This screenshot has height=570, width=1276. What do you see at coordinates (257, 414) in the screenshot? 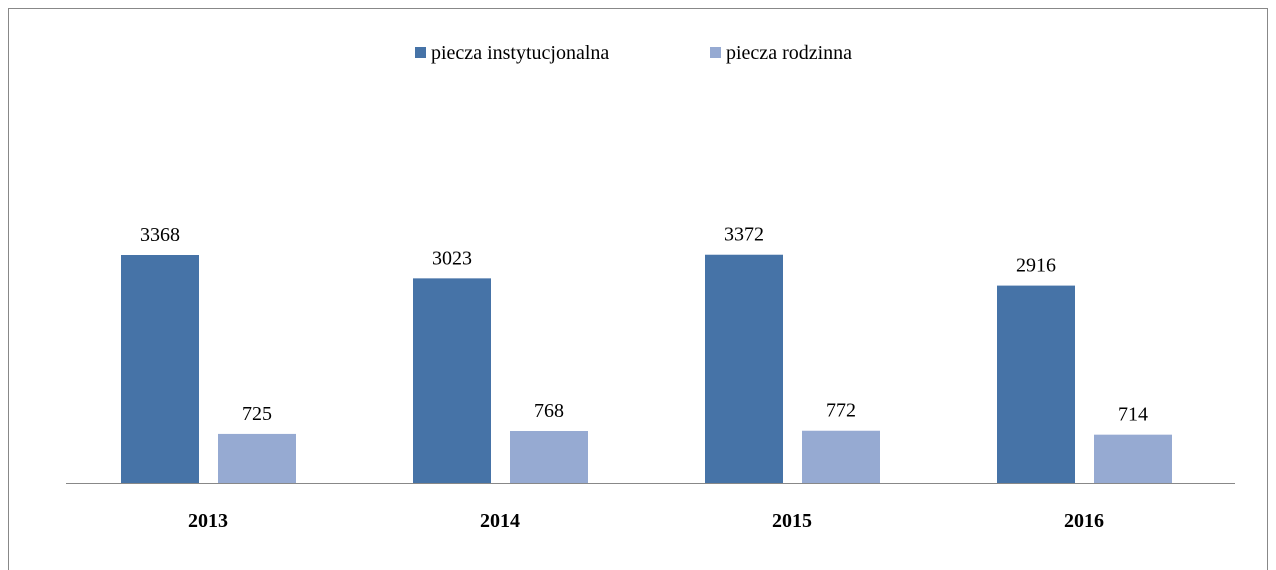
I see `value-label: 725` at bounding box center [257, 414].